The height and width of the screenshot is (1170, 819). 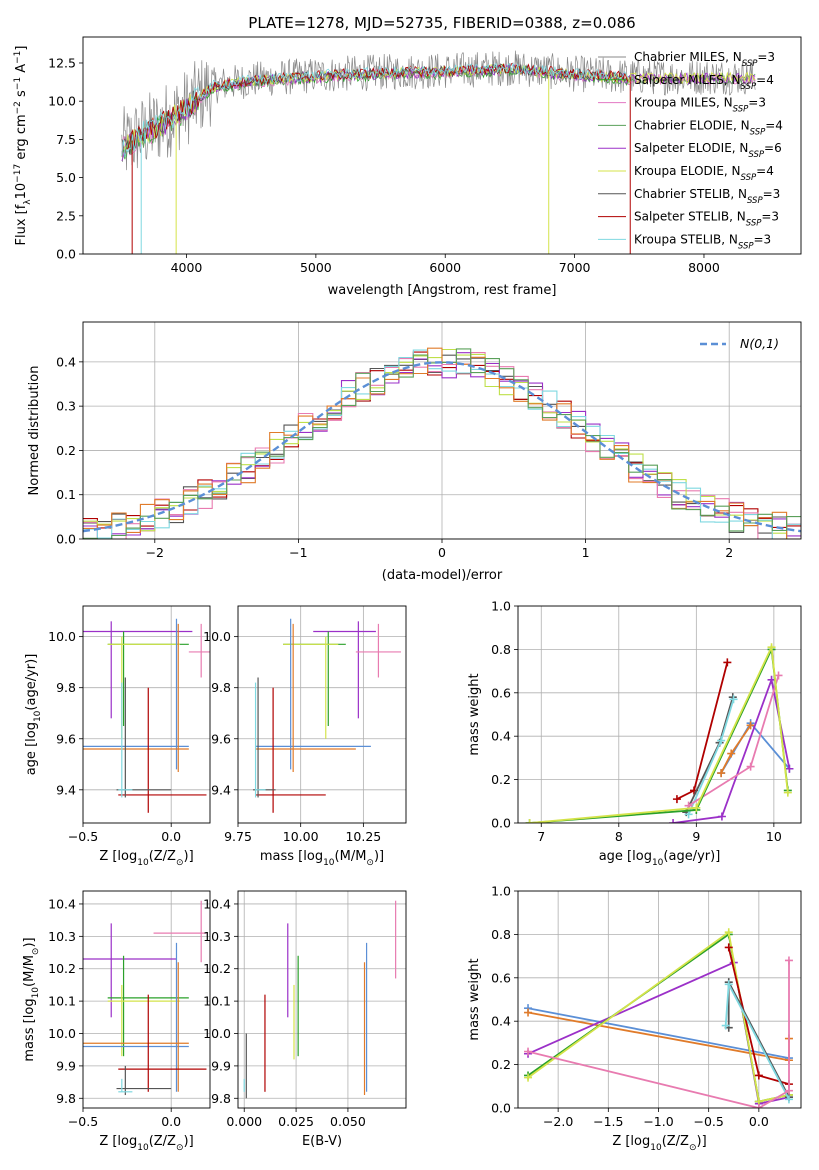 I want to click on label-part: A, so click(x=21, y=70).